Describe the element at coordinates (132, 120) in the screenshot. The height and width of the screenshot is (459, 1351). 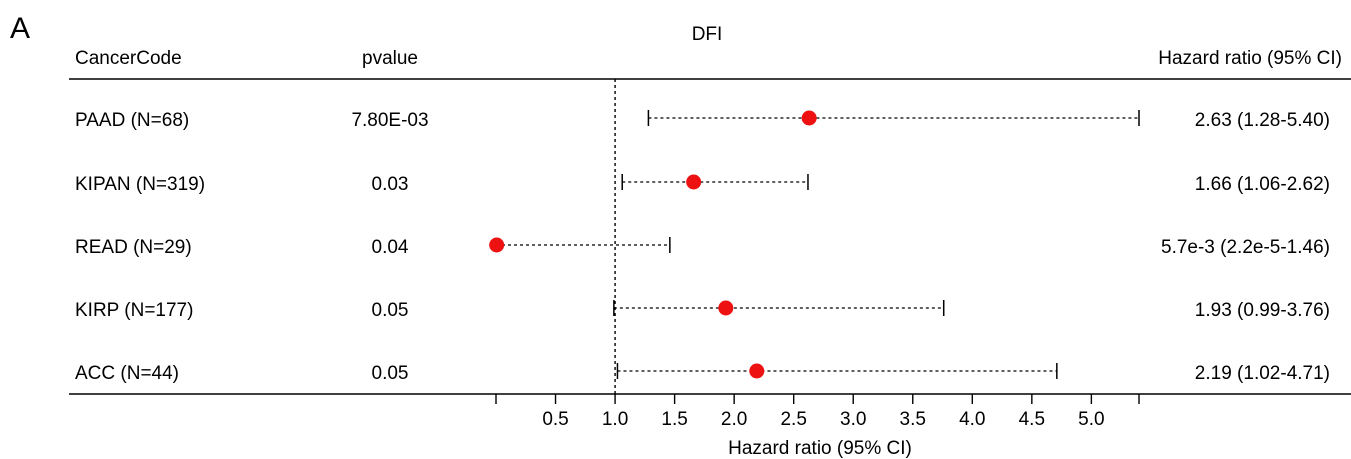
I see `row-cancer-code: PAAD (N=68)` at that location.